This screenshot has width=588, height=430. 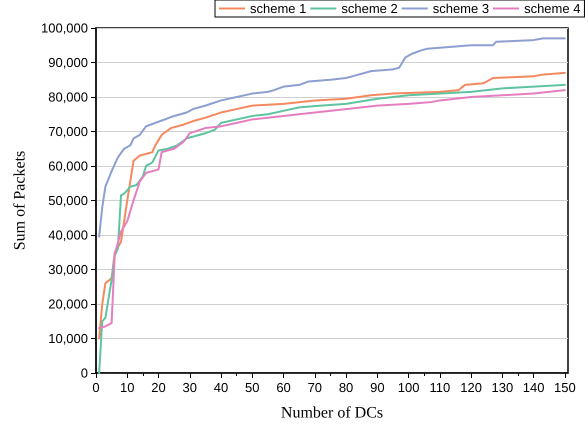 What do you see at coordinates (20, 200) in the screenshot?
I see `y-axis-title: Sum of Packets` at bounding box center [20, 200].